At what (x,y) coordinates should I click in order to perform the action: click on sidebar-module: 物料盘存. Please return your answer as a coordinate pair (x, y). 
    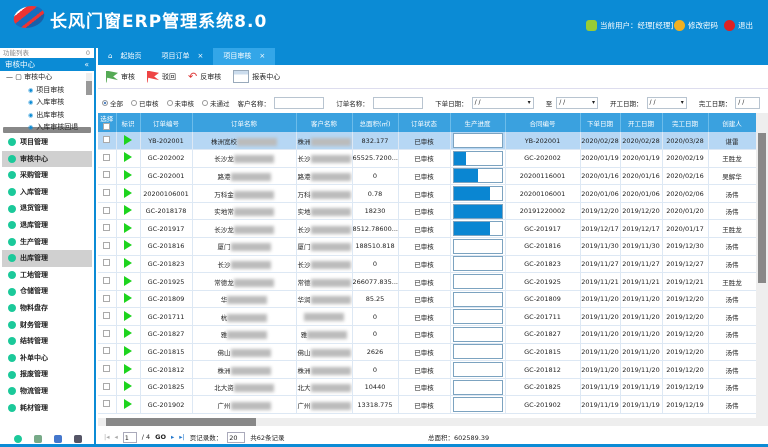
    Looking at the image, I should click on (47, 308).